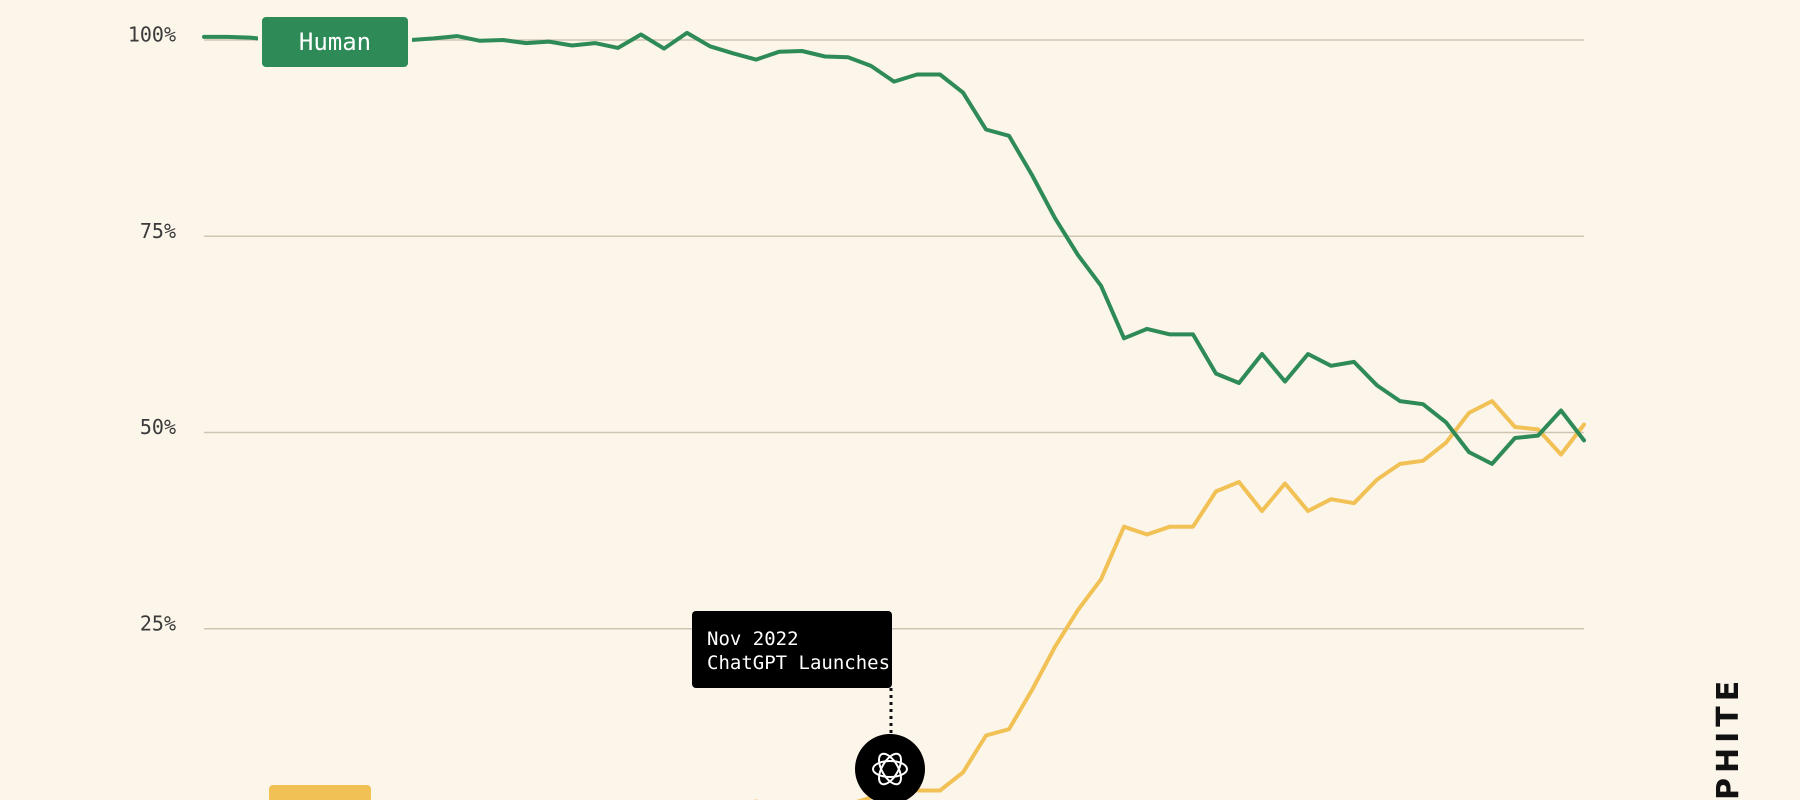  I want to click on brand: PHITE, so click(1728, 738).